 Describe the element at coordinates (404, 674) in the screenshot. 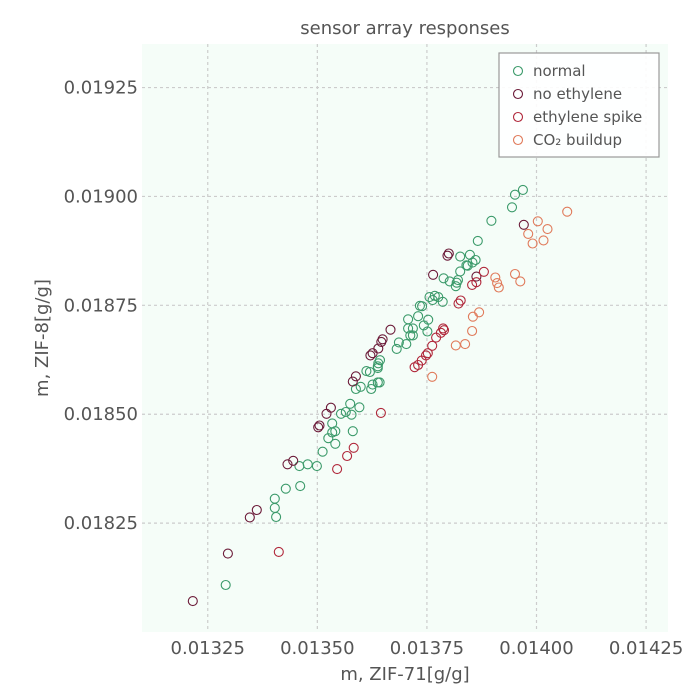

I see `x-axis-label: m, ZIF-71[g/g]` at that location.